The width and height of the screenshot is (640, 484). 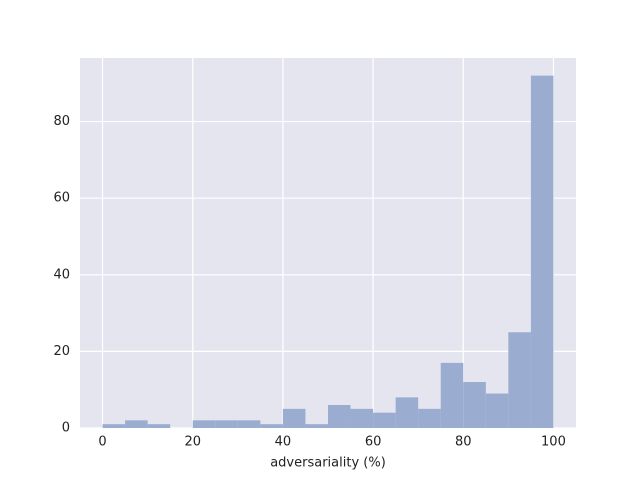 What do you see at coordinates (553, 442) in the screenshot?
I see `x-tick-label: 100` at bounding box center [553, 442].